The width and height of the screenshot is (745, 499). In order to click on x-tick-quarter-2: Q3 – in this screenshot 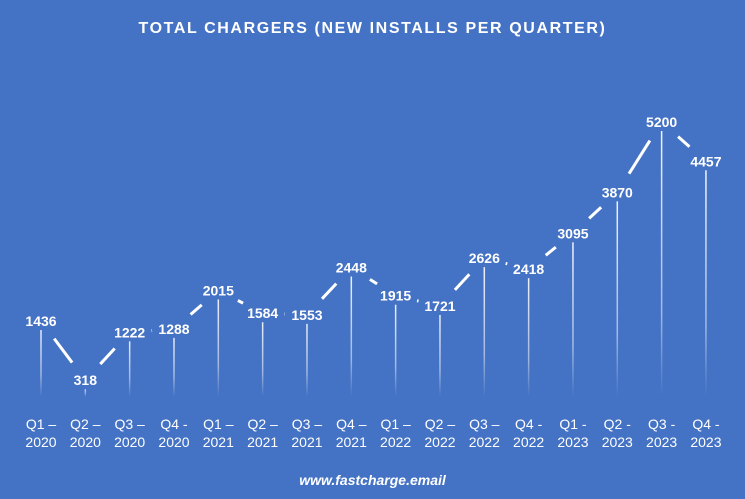, I will do `click(129, 424)`.